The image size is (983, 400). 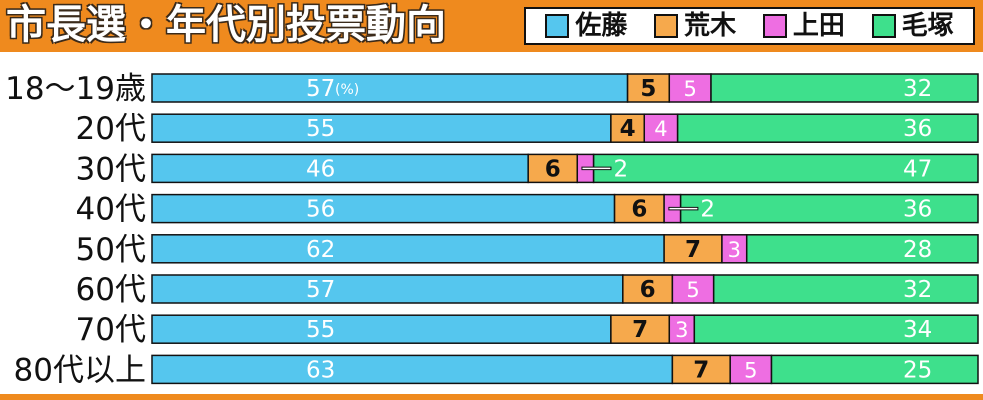 I want to click on data-label: 47, so click(x=917, y=169).